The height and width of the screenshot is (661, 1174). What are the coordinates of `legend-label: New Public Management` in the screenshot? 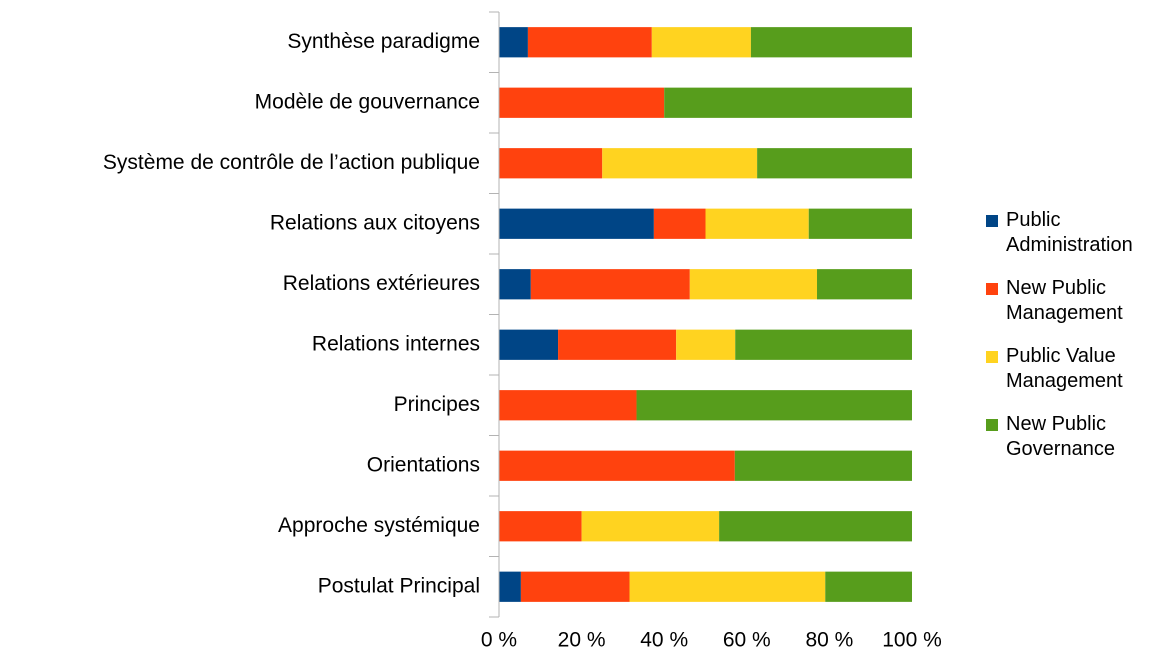 It's located at (1064, 300).